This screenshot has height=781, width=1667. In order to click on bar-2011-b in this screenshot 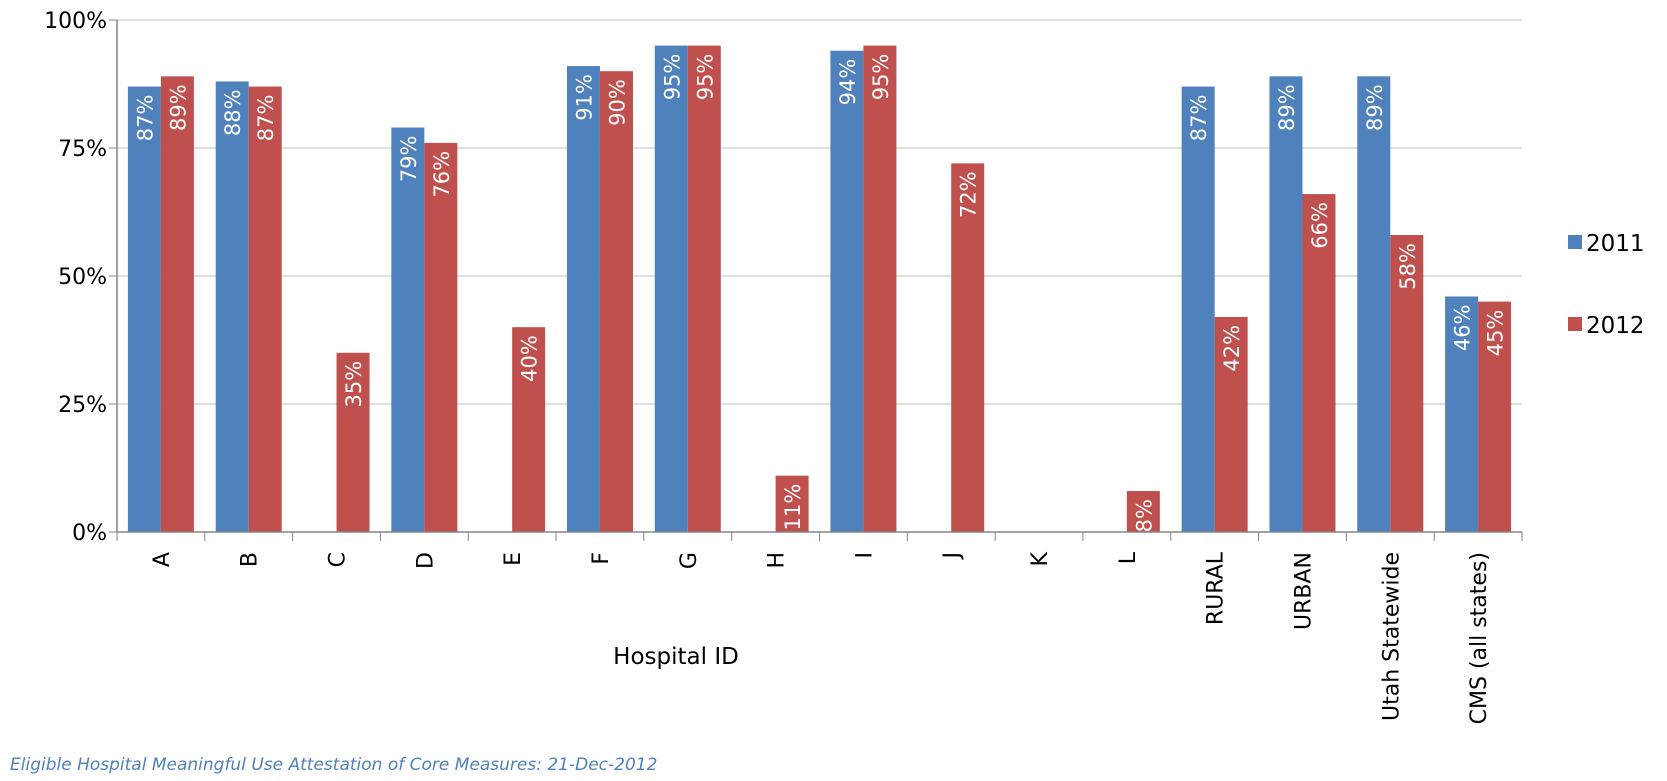, I will do `click(232, 306)`.